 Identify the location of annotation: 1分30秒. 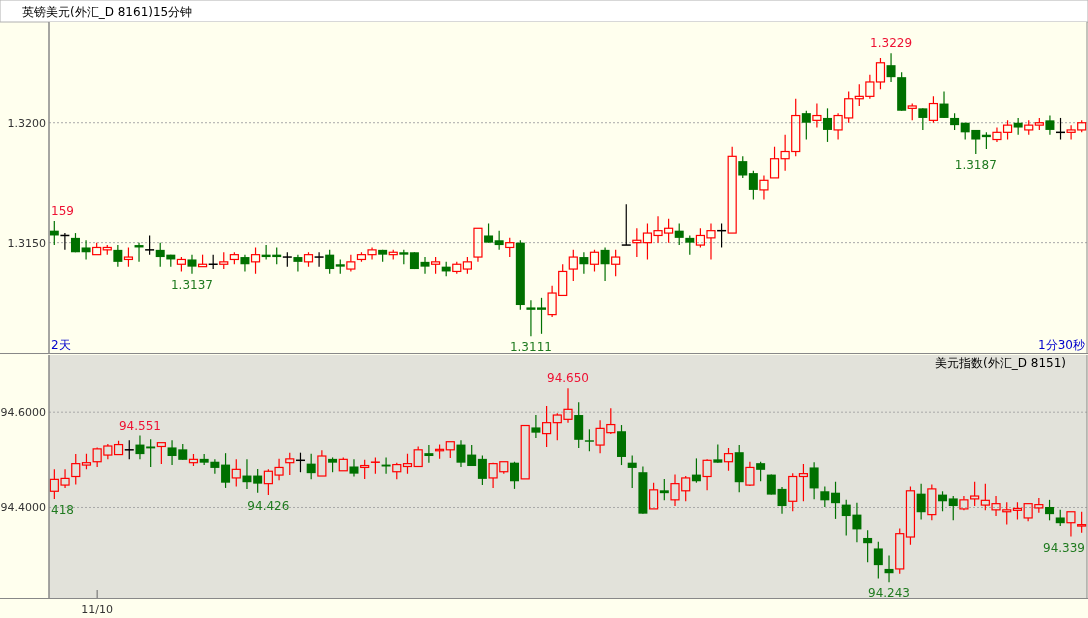
(1061, 345).